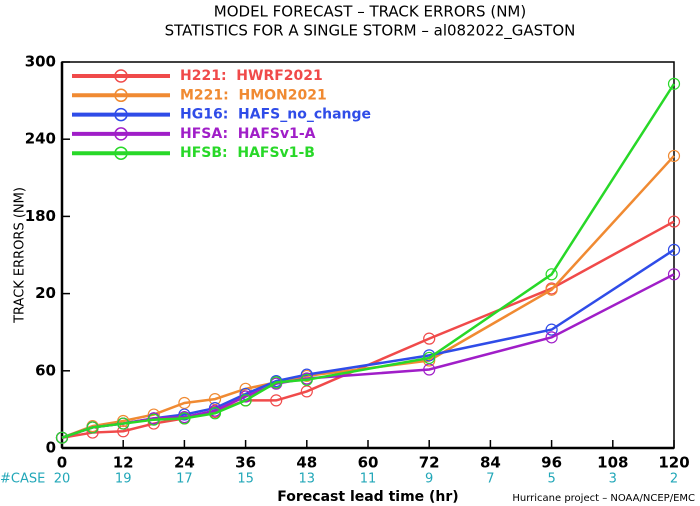 The height and width of the screenshot is (506, 700). Describe the element at coordinates (22, 479) in the screenshot. I see `case-label: #CASE` at that location.